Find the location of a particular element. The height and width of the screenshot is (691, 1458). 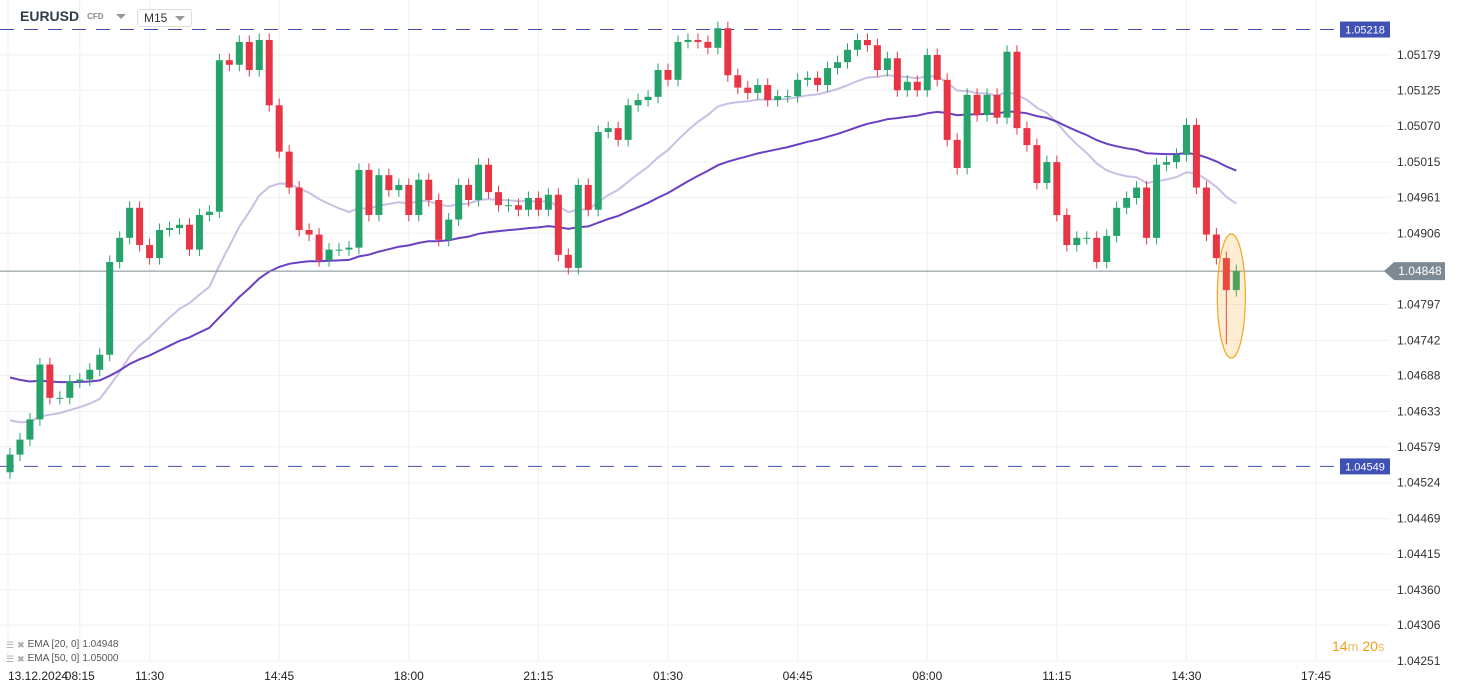

chevron-down-icon is located at coordinates (120, 16).